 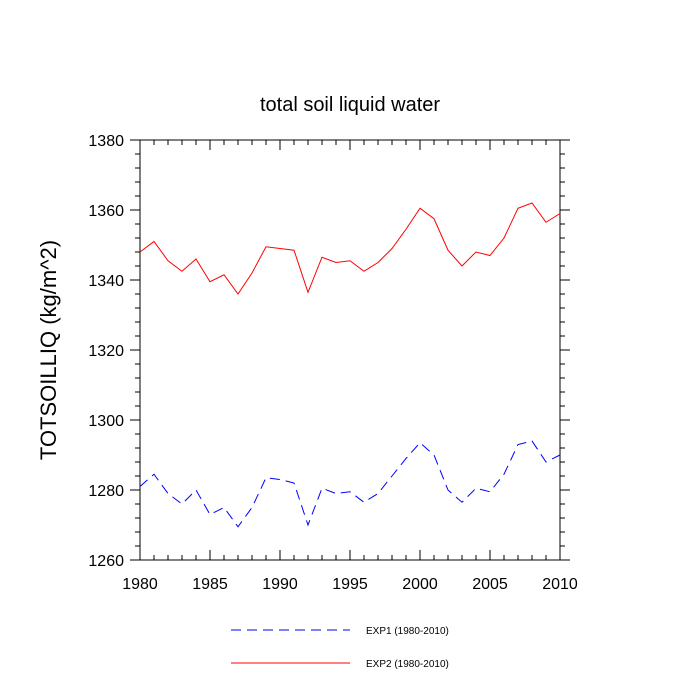 I want to click on y-axis-label: TOTSOILLIQ (kg/m^2), so click(x=48, y=350).